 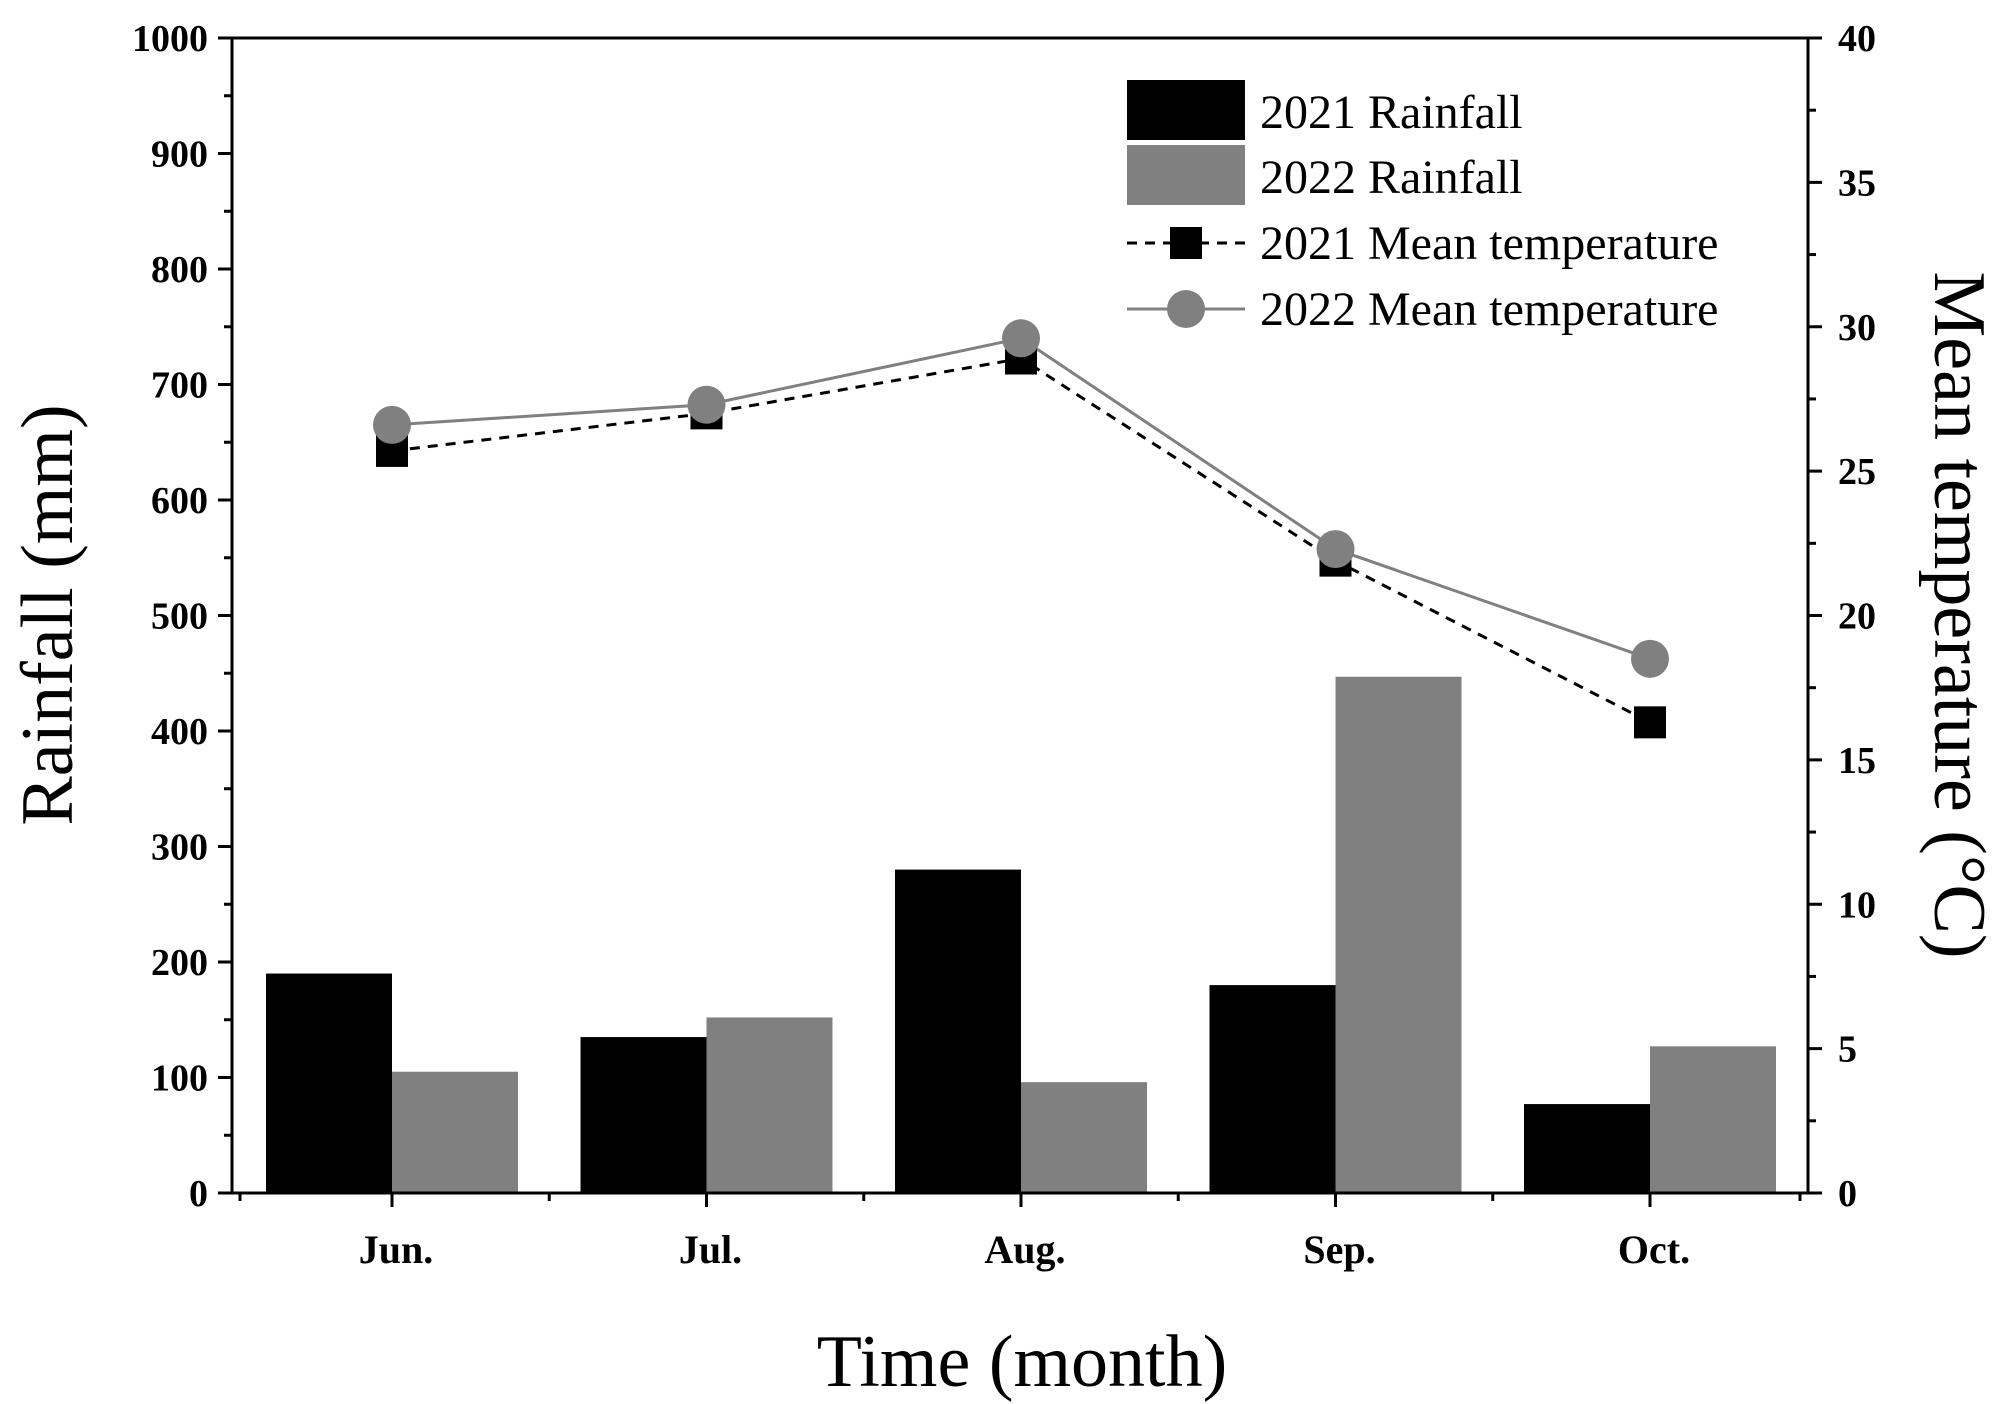 What do you see at coordinates (48, 614) in the screenshot?
I see `y-axis-title: Rainfall (mm)` at bounding box center [48, 614].